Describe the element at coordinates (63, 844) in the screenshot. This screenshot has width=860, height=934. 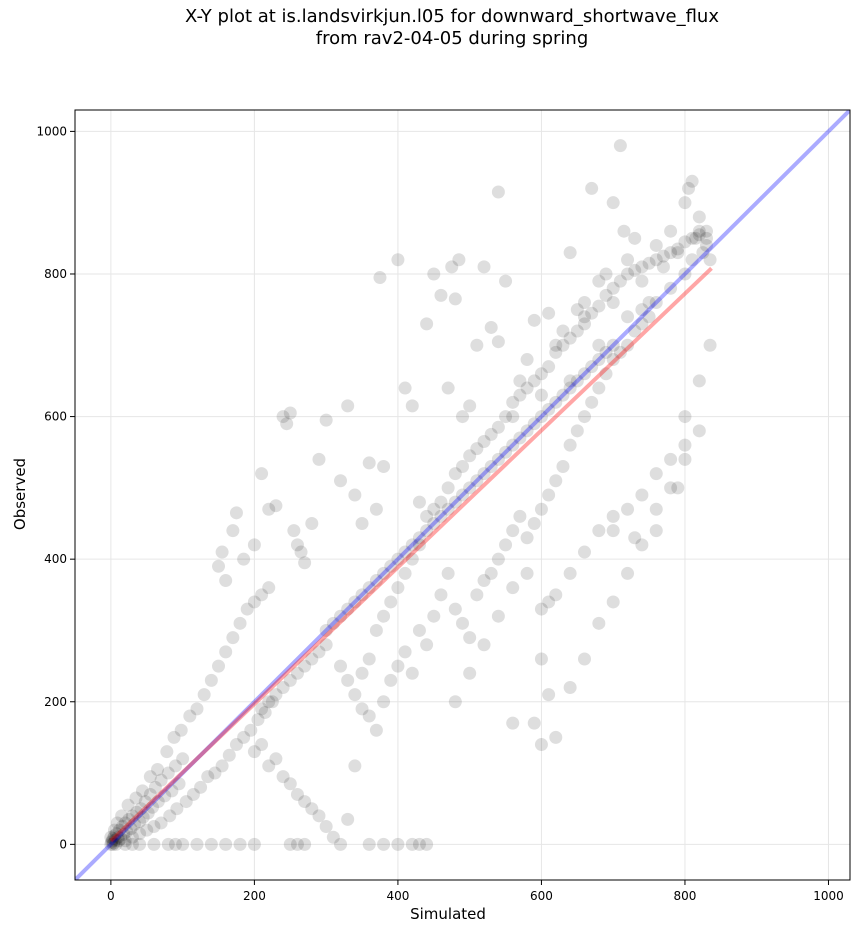
I see `y-tick-label: 0` at that location.